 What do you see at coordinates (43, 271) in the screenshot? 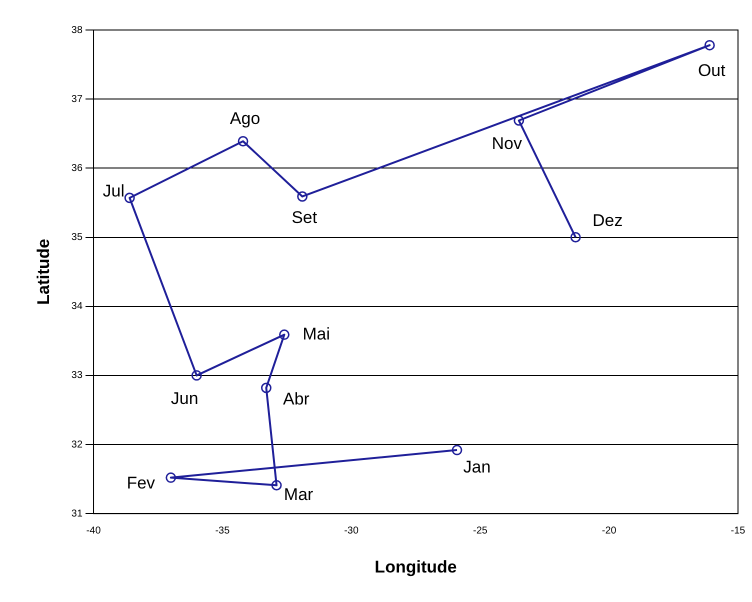
I see `y-axis-title: Latitude` at bounding box center [43, 271].